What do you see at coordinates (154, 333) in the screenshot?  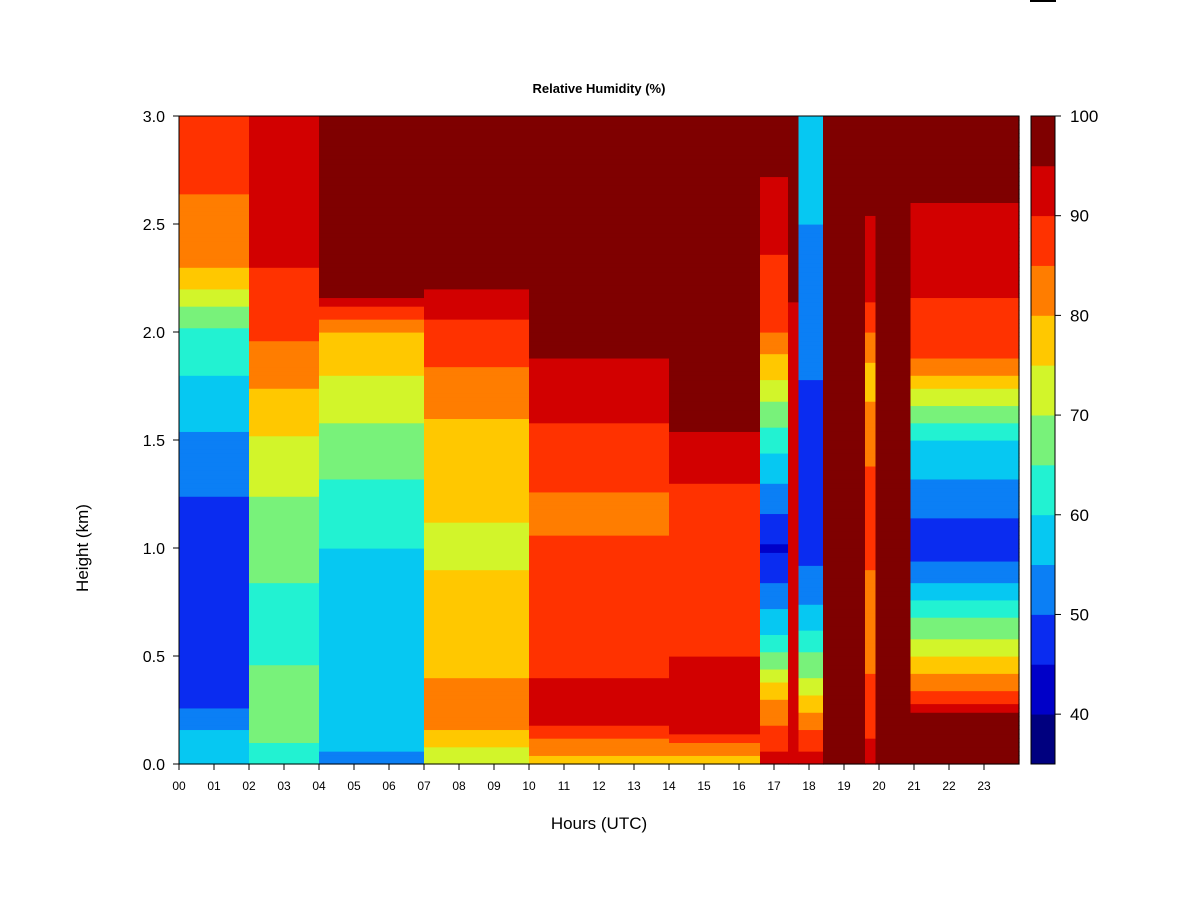 I see `y-tick-label: 2.0` at bounding box center [154, 333].